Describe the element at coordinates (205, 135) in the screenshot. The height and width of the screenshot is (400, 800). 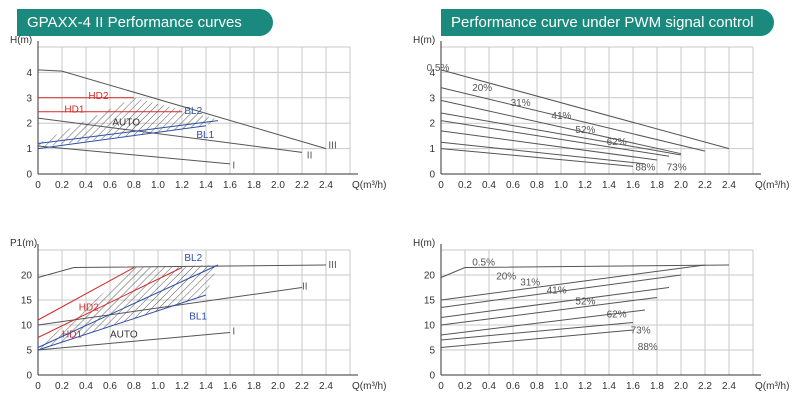
I see `curve-label-bl1: BL1` at that location.